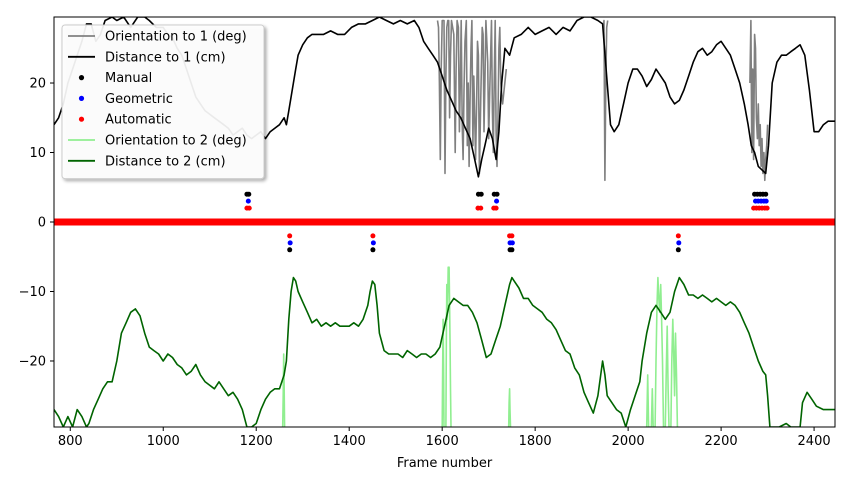 Image resolution: width=866 pixels, height=478 pixels. Describe the element at coordinates (445, 463) in the screenshot. I see `x-axis-label: Frame number` at that location.